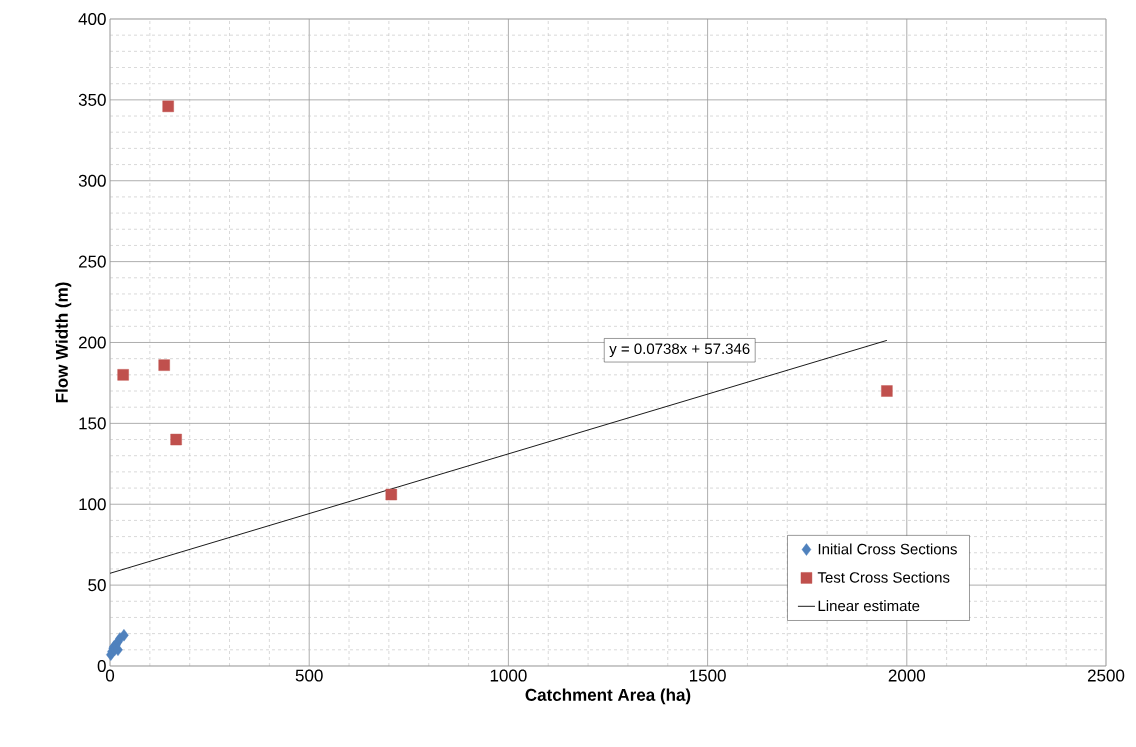  What do you see at coordinates (92, 342) in the screenshot?
I see `y-tick-label: 200` at bounding box center [92, 342].